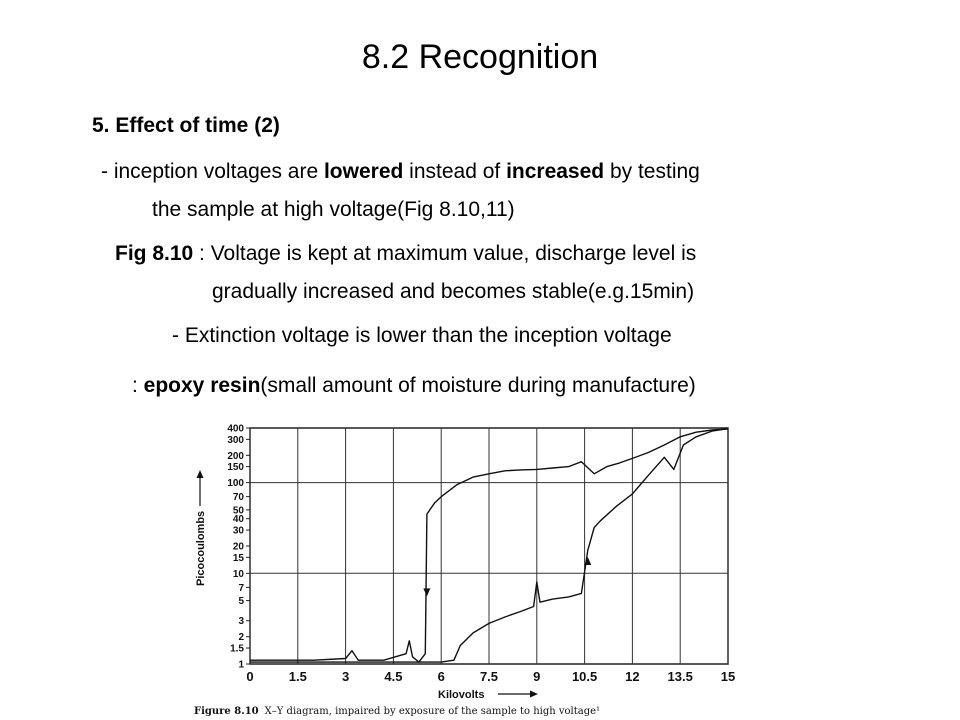 The width and height of the screenshot is (960, 720). What do you see at coordinates (249, 676) in the screenshot?
I see `x-tick-label: 0` at bounding box center [249, 676].